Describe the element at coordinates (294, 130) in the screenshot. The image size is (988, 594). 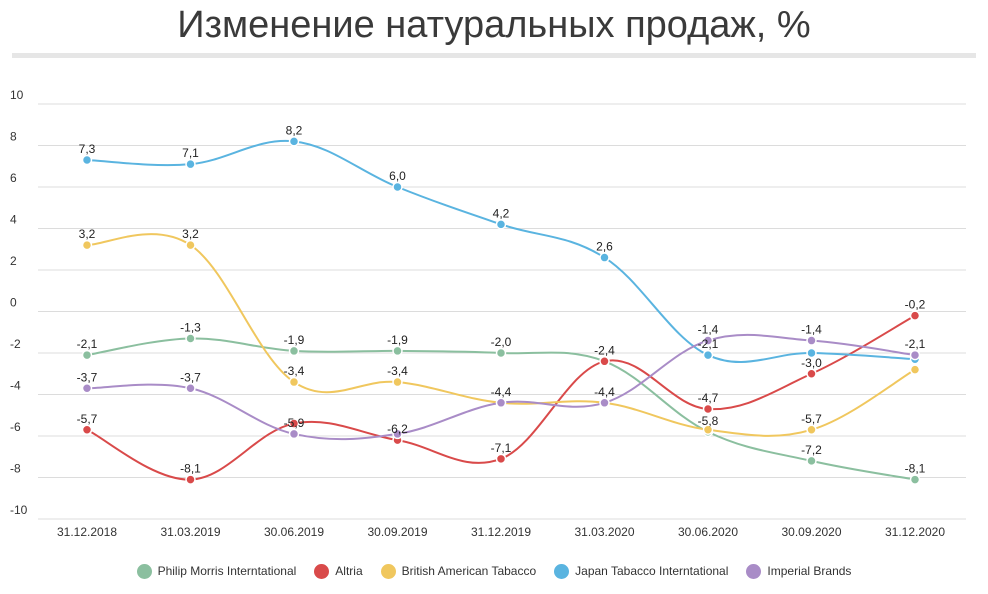
I see `data-label: 8,2` at that location.